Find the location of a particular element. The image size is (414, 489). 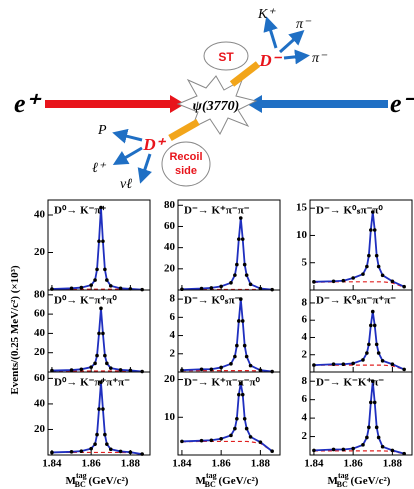

y-tick-label: 2 is located at coordinates (305, 354).